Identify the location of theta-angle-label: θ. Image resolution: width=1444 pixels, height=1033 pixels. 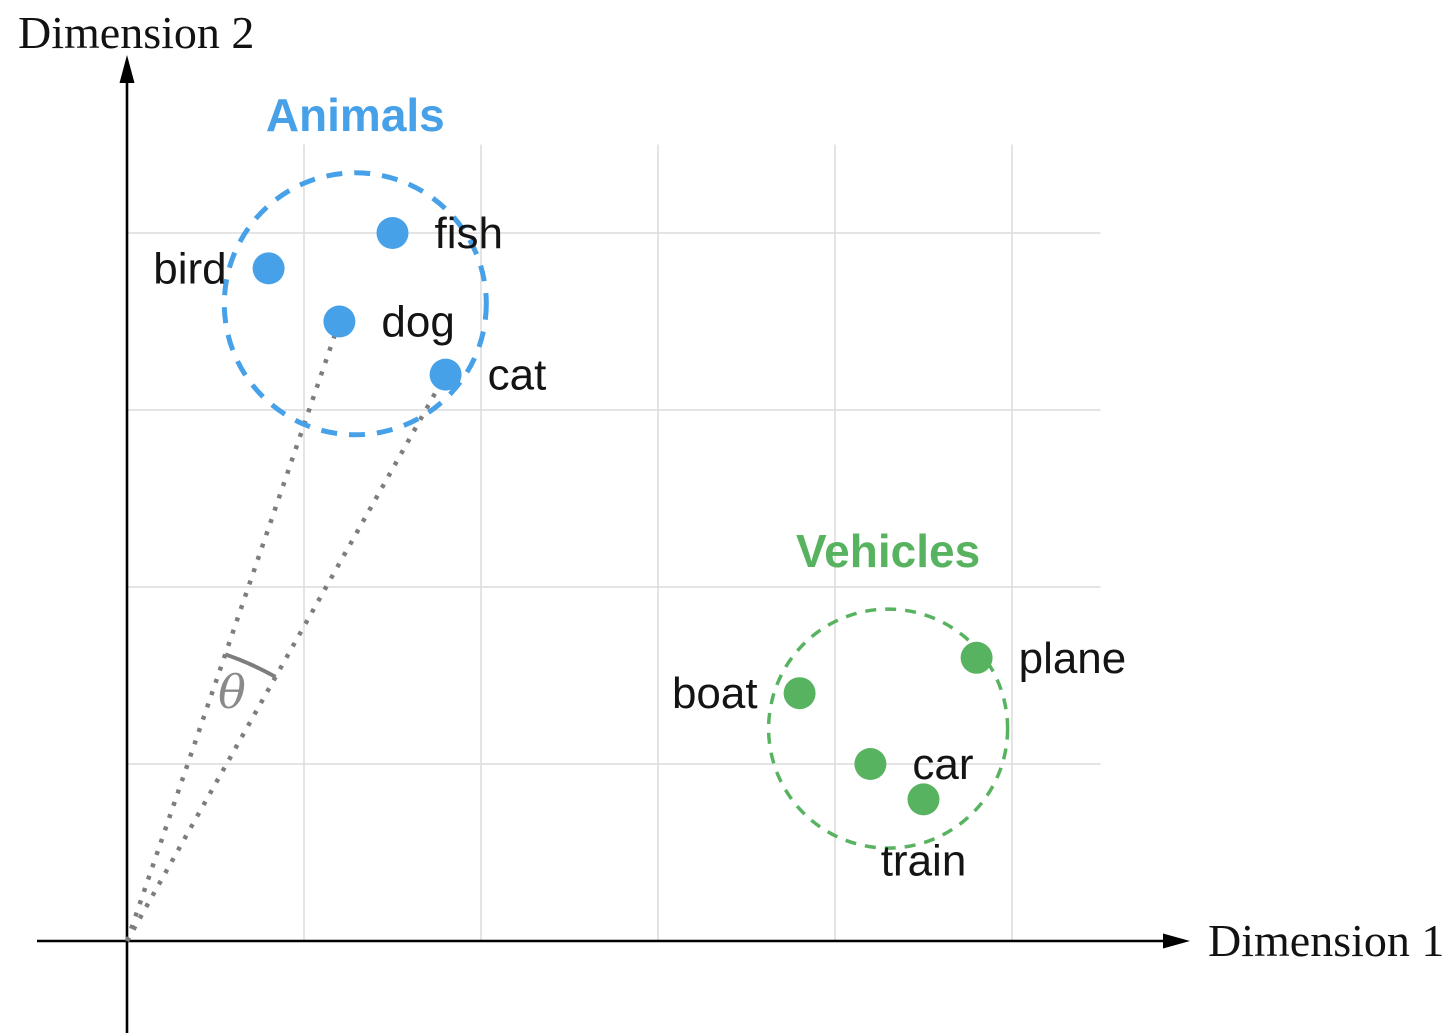
(232, 692).